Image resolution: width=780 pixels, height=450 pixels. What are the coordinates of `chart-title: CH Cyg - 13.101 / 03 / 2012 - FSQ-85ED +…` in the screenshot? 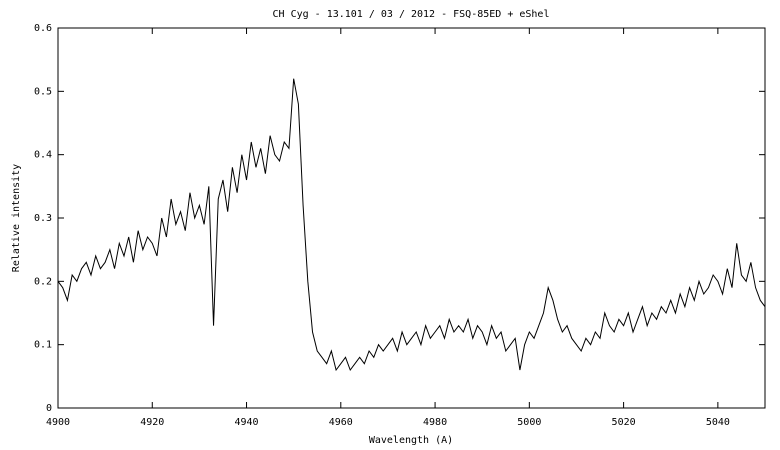 It's located at (411, 14).